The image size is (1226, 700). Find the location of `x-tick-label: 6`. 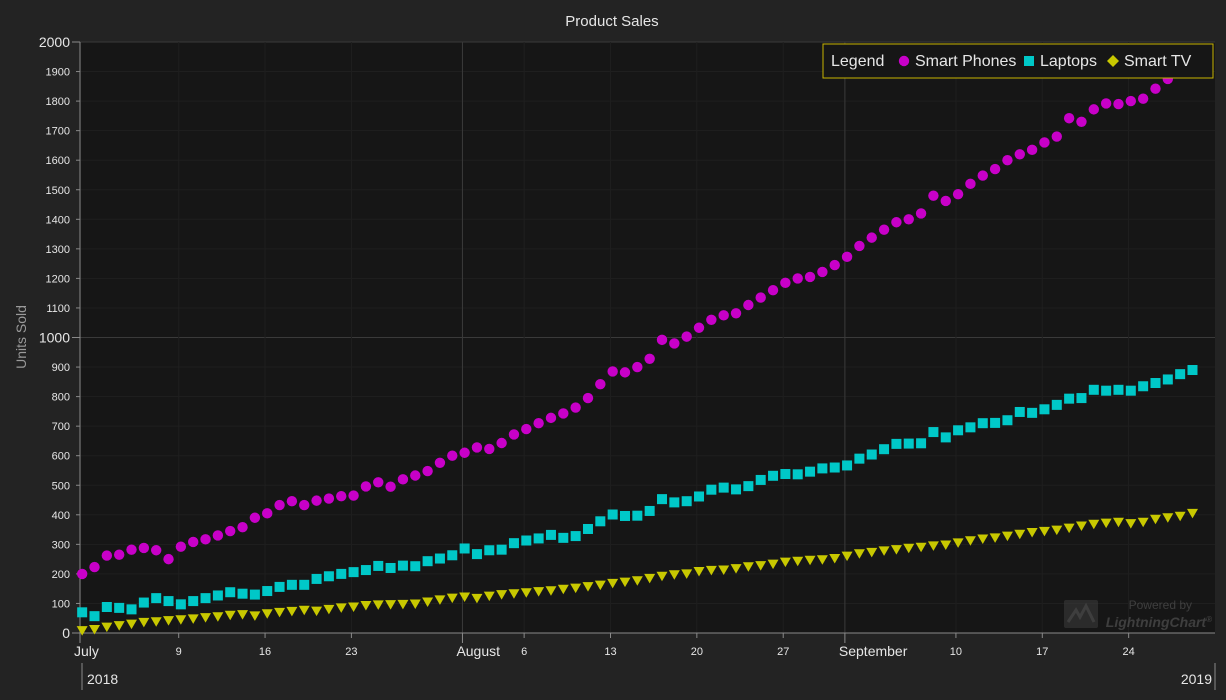

x-tick-label: 6 is located at coordinates (524, 652).